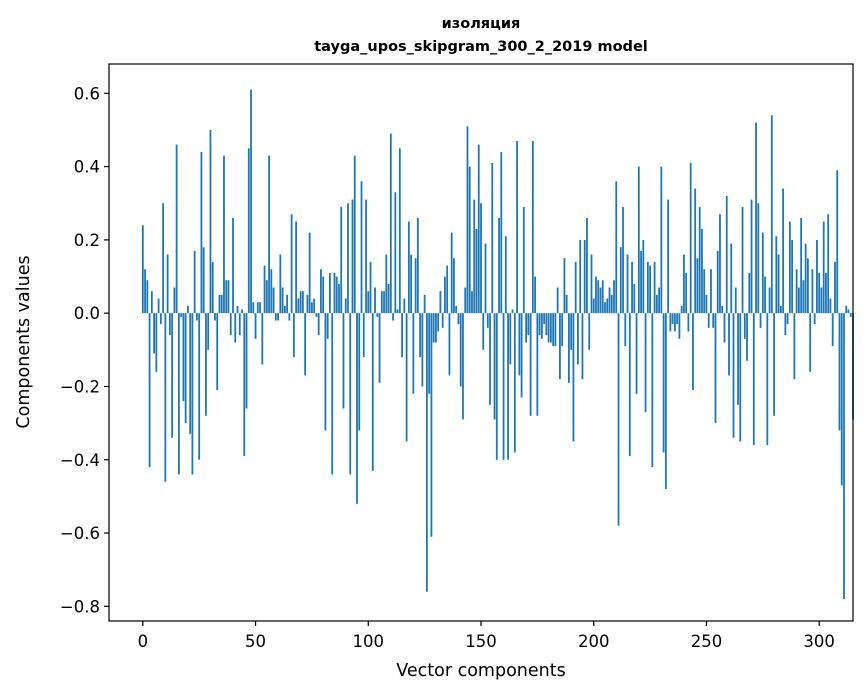  I want to click on y-tick-label: 0.0, so click(87, 313).